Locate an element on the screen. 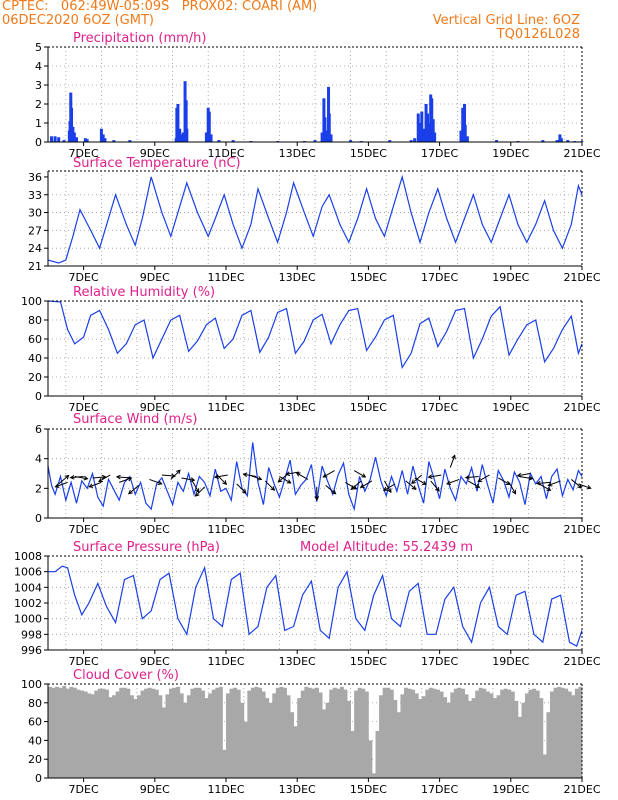  cloud-cover-xtick-label: 17DEC is located at coordinates (439, 789).